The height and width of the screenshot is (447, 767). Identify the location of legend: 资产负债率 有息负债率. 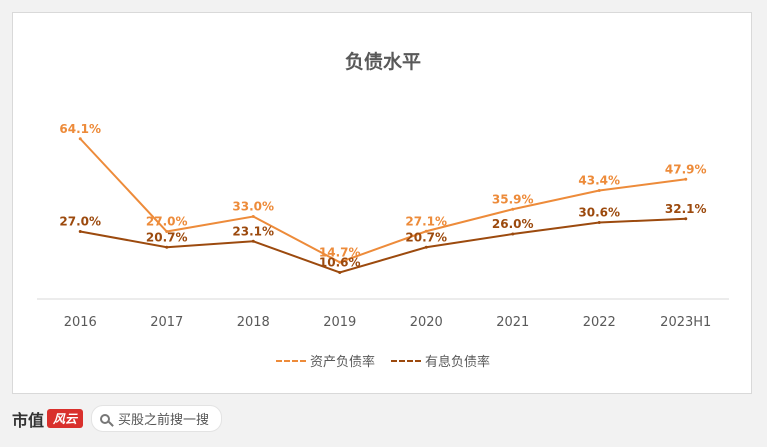
(383, 360).